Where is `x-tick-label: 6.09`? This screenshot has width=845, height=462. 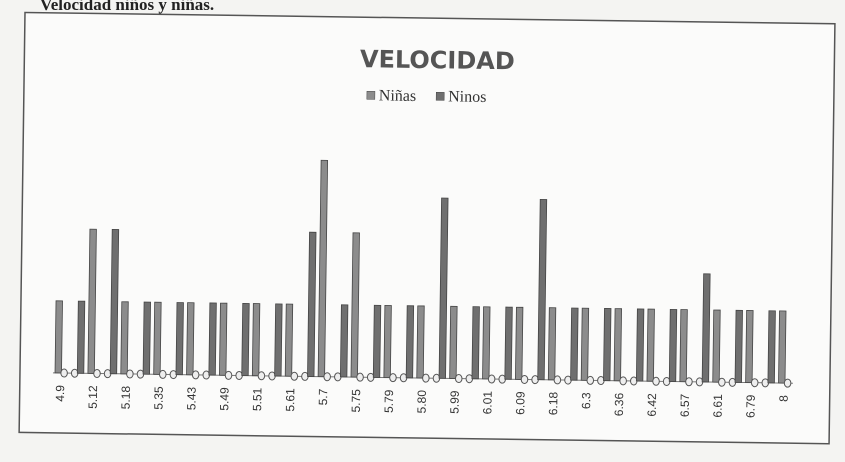
x-tick-label: 6.09 is located at coordinates (520, 403).